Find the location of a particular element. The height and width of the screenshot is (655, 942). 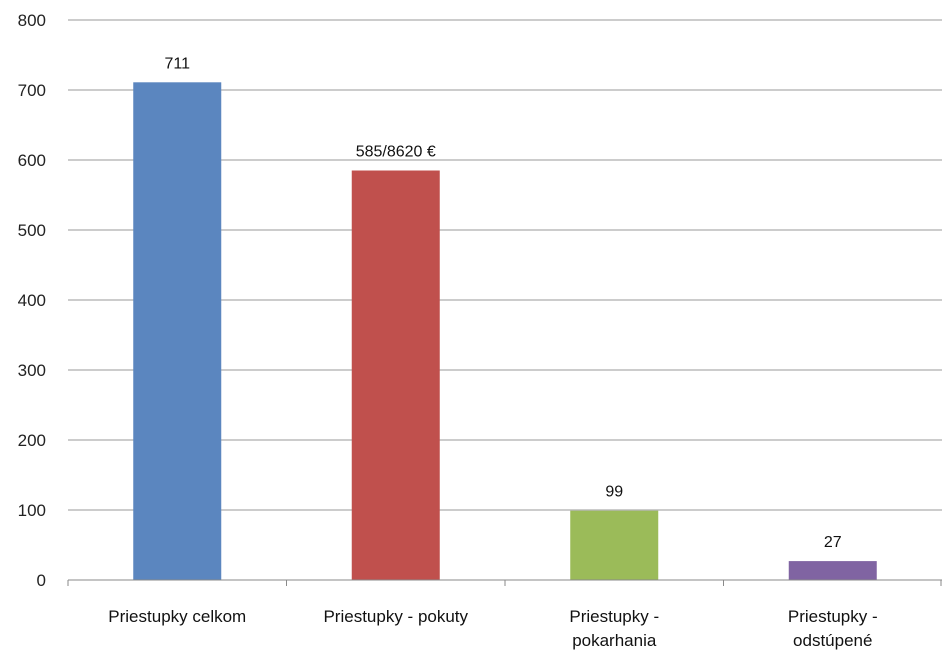

category-label-line: odstúpené is located at coordinates (832, 640).